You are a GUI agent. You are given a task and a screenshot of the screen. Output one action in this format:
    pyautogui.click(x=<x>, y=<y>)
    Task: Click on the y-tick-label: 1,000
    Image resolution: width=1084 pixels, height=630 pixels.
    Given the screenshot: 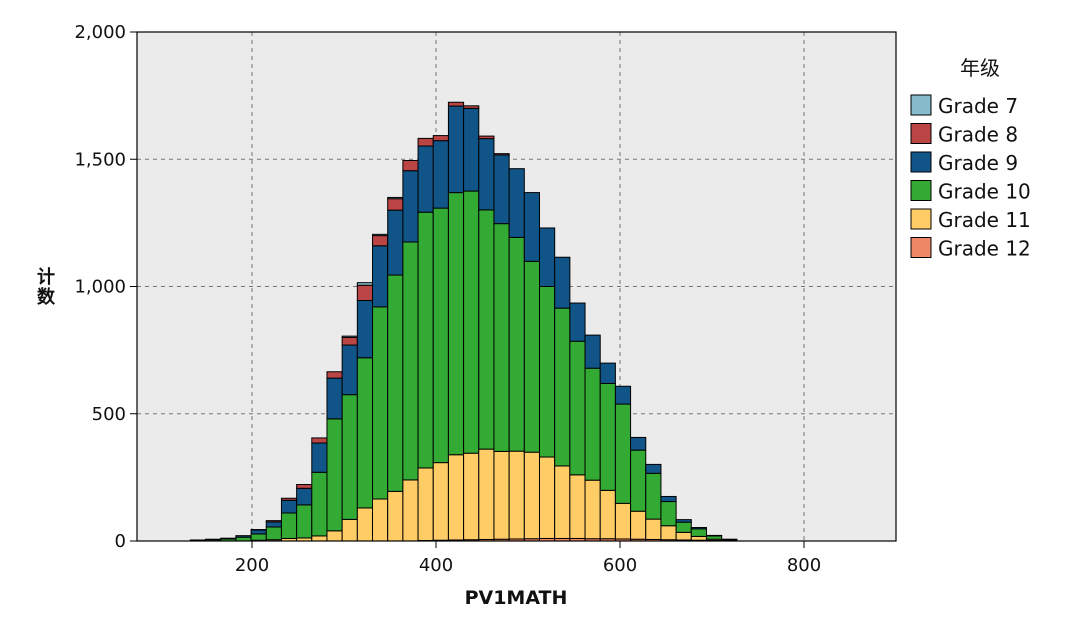 What is the action you would take?
    pyautogui.click(x=100, y=287)
    